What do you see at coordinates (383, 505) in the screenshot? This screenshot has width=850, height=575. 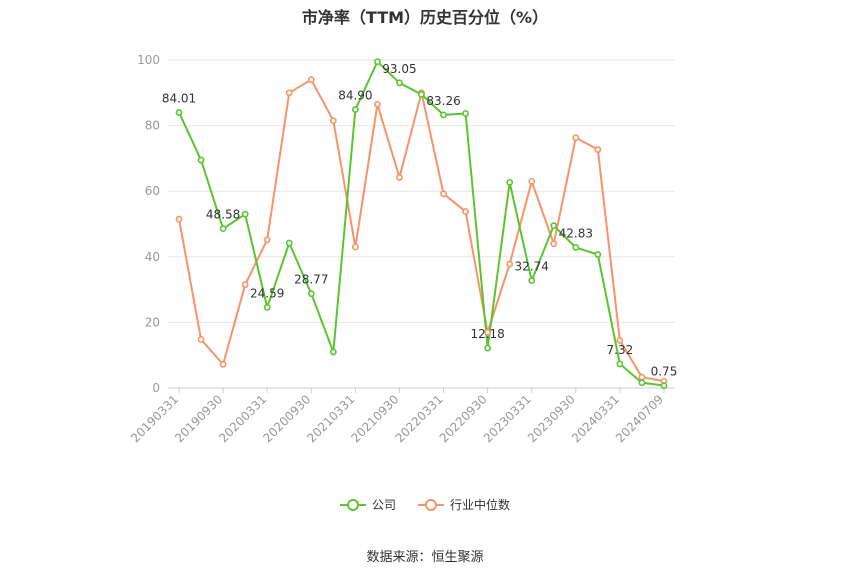 I see `legend-label-company: 公司` at bounding box center [383, 505].